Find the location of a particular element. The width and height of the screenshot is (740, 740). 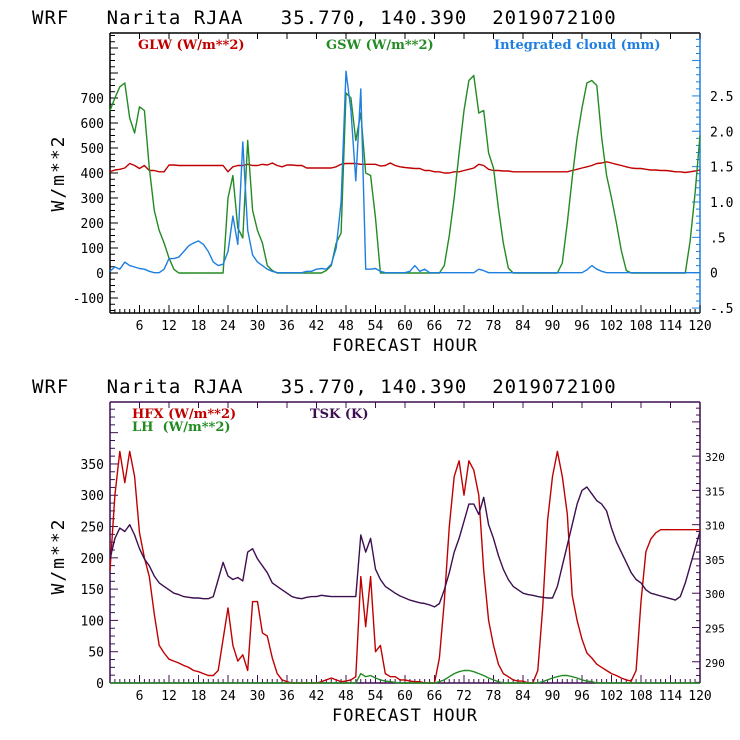

legend-tsk: TSK (K) is located at coordinates (339, 414).